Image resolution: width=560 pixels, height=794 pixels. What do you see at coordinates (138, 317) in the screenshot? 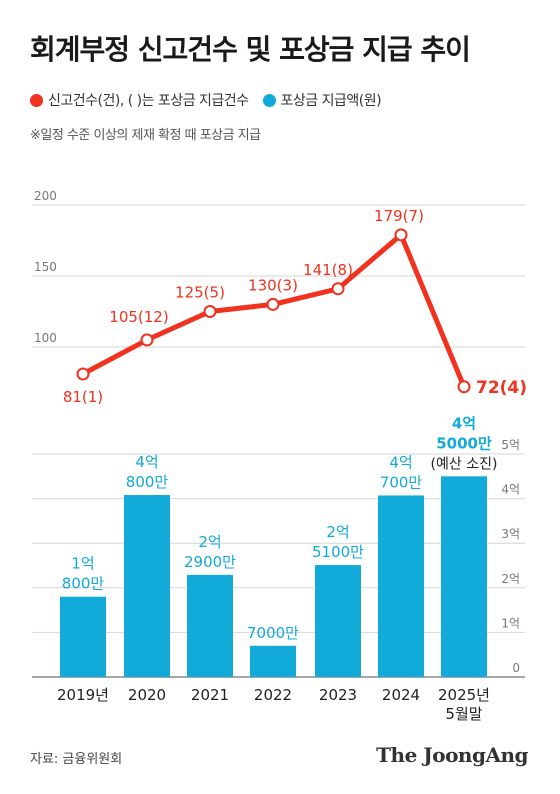
I see `line-point-label: 105(12)` at bounding box center [138, 317].